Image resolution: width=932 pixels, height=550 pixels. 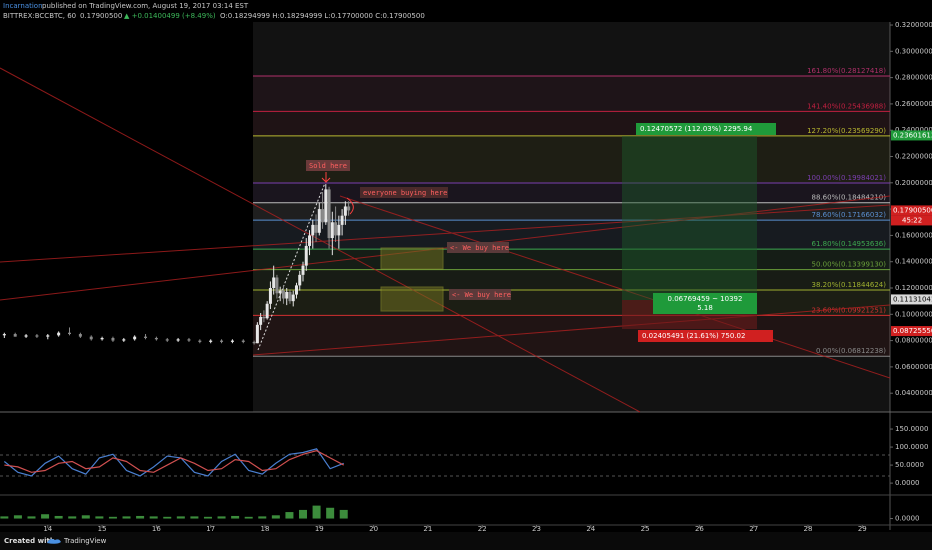 What do you see at coordinates (590, 529) in the screenshot?
I see `x-tick-label: 24` at bounding box center [590, 529].